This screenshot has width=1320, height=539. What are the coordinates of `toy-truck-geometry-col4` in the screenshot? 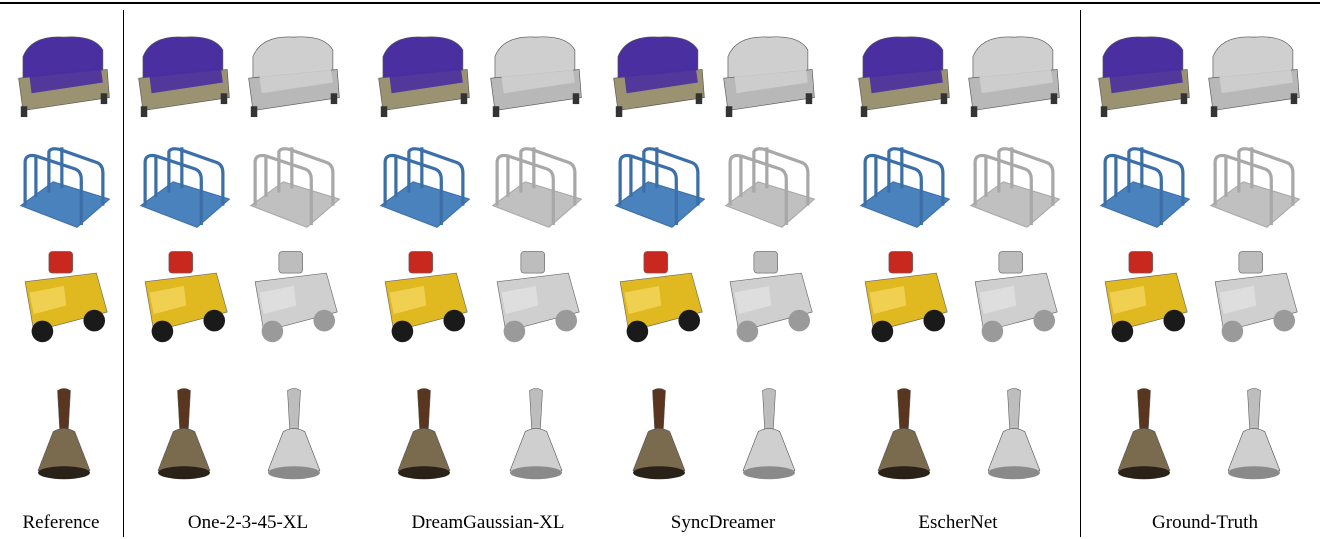 It's located at (1014, 299).